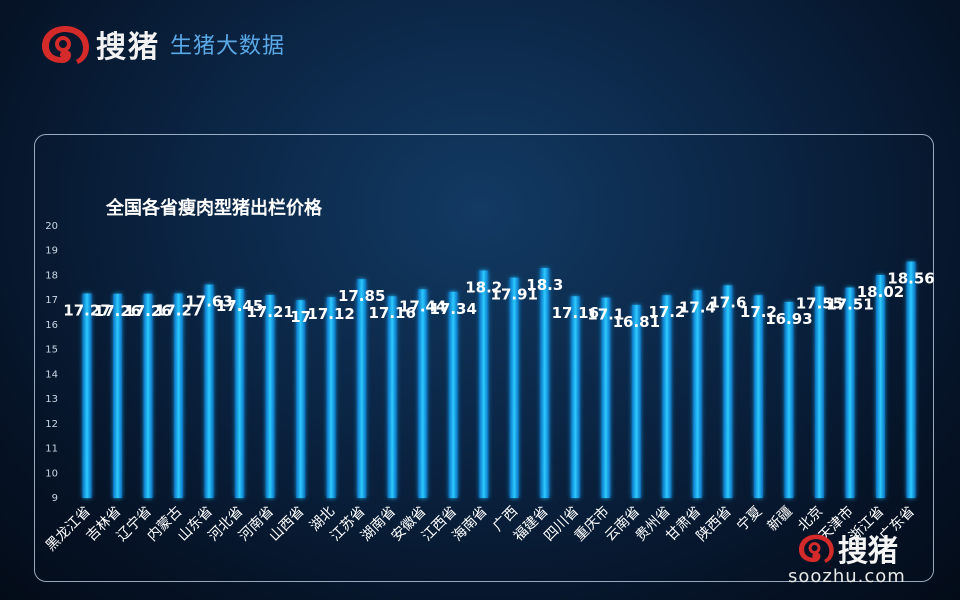  I want to click on bar-value-label: 17.34, so click(452, 309).